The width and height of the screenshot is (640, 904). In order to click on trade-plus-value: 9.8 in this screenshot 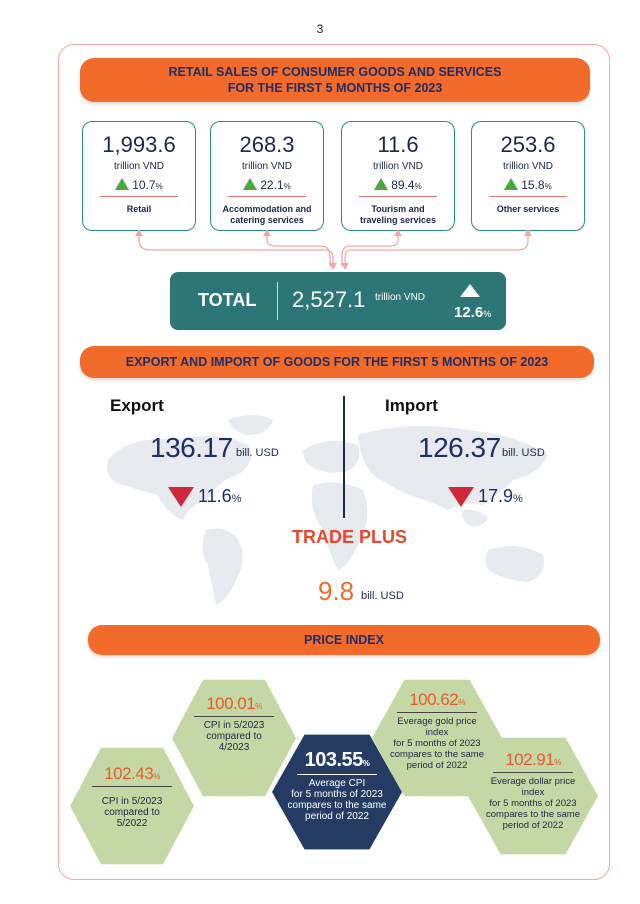, I will do `click(336, 591)`.